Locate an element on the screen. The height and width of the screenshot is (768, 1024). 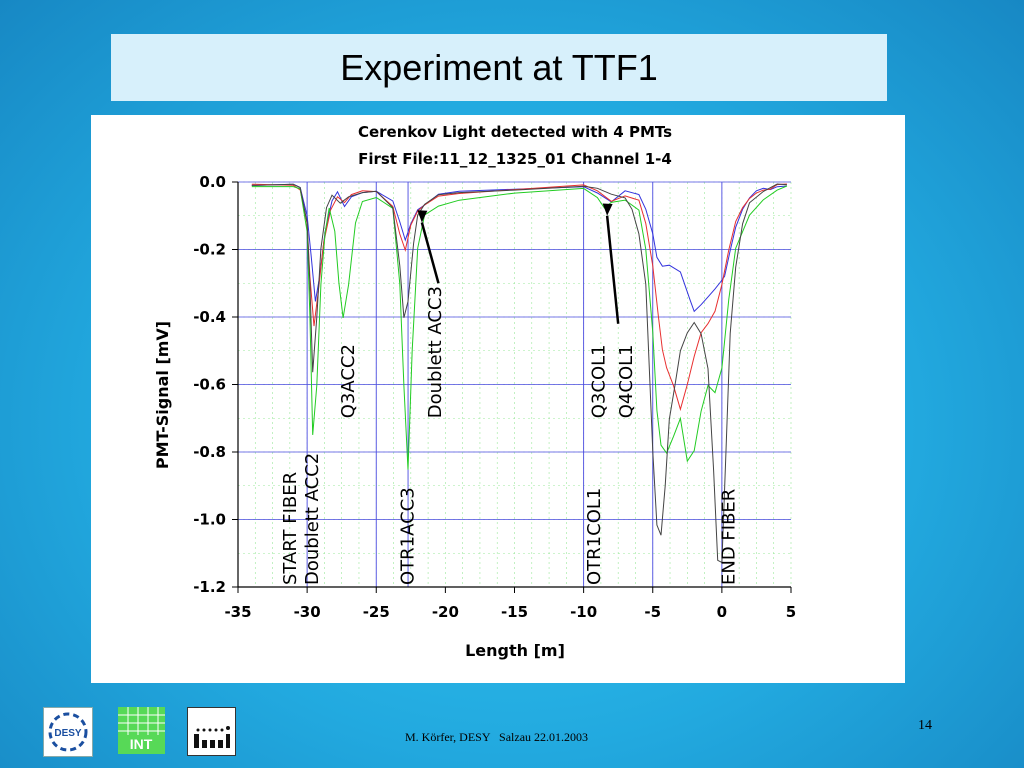
int-logo: INT is located at coordinates (141, 730).